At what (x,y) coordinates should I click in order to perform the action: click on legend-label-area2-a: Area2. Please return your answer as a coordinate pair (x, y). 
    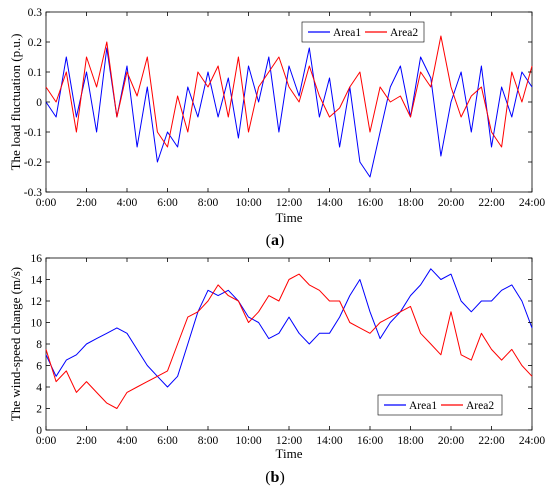
    Looking at the image, I should click on (404, 33).